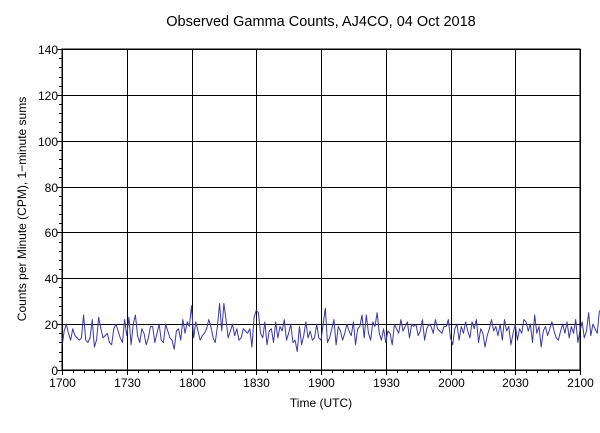 The width and height of the screenshot is (600, 433). I want to click on series-line, so click(330, 328).